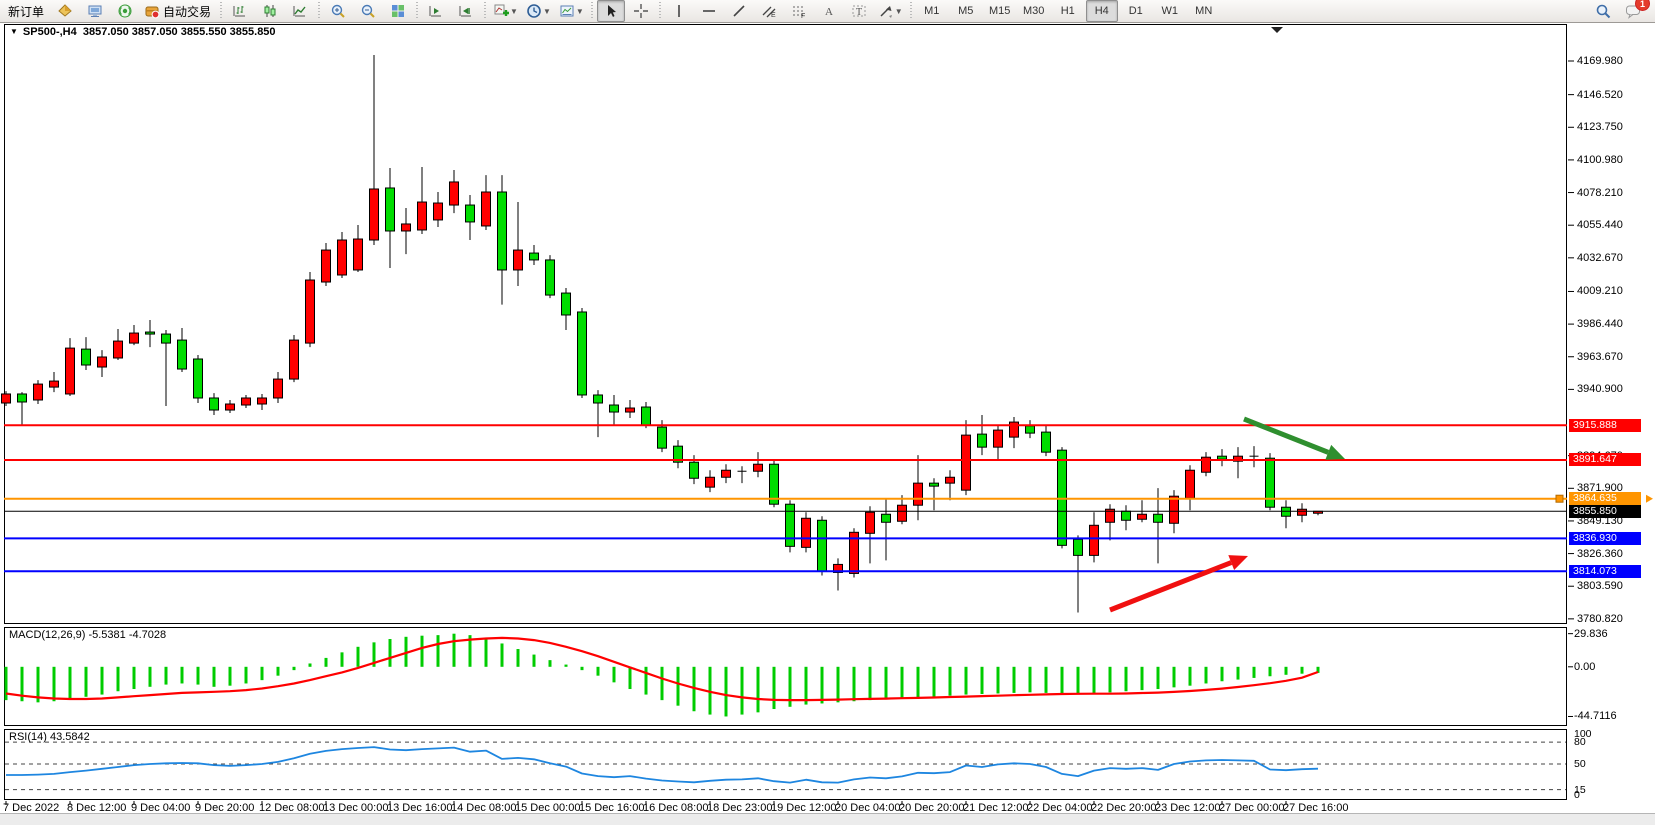  What do you see at coordinates (225, 808) in the screenshot?
I see `time-tick-label: 9 Dec 20:00` at bounding box center [225, 808].